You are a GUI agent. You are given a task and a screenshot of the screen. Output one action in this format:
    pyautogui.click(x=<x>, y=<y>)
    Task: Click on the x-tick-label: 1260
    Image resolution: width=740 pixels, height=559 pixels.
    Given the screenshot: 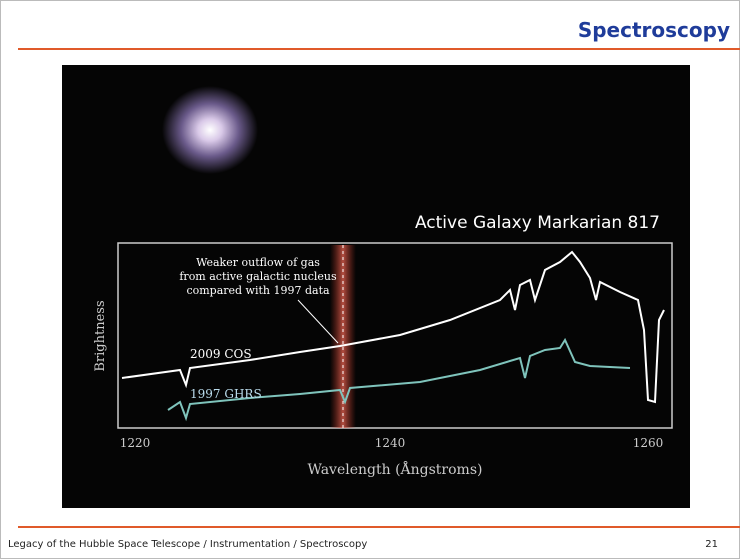 What is the action you would take?
    pyautogui.click(x=648, y=443)
    